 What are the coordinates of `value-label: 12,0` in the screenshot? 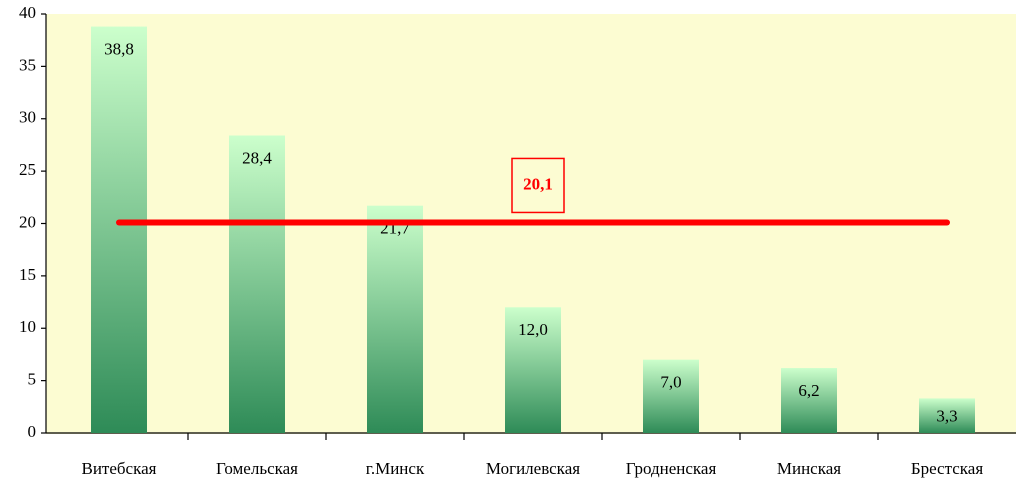 It's located at (533, 329).